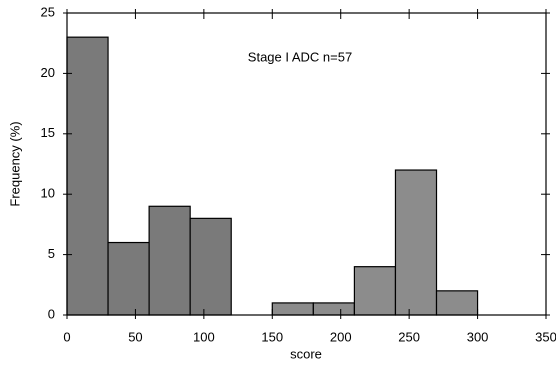 Image resolution: width=556 pixels, height=374 pixels. Describe the element at coordinates (545, 336) in the screenshot. I see `x-tick-label: 350` at that location.